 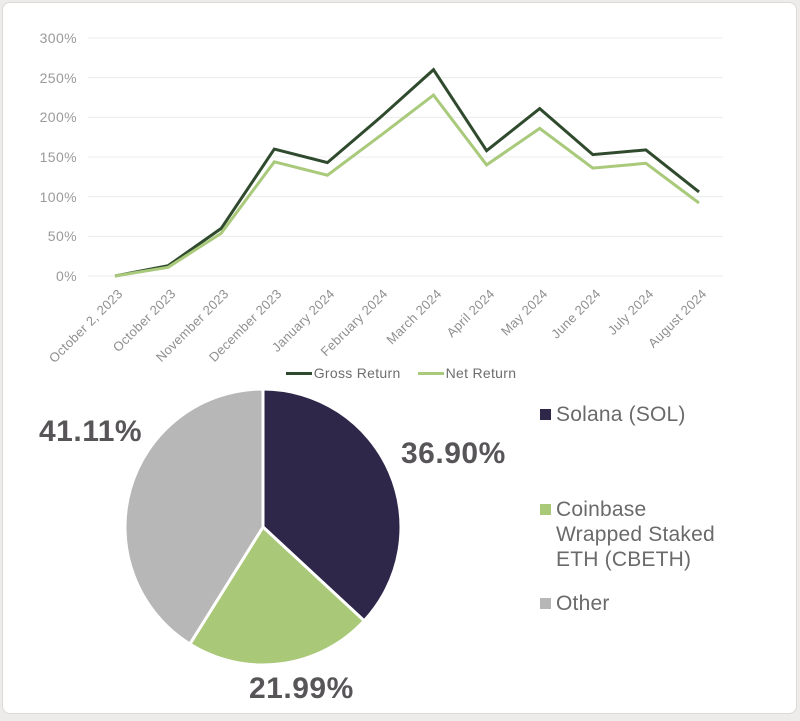 I want to click on pie-slice-solana-sol, so click(x=332, y=505).